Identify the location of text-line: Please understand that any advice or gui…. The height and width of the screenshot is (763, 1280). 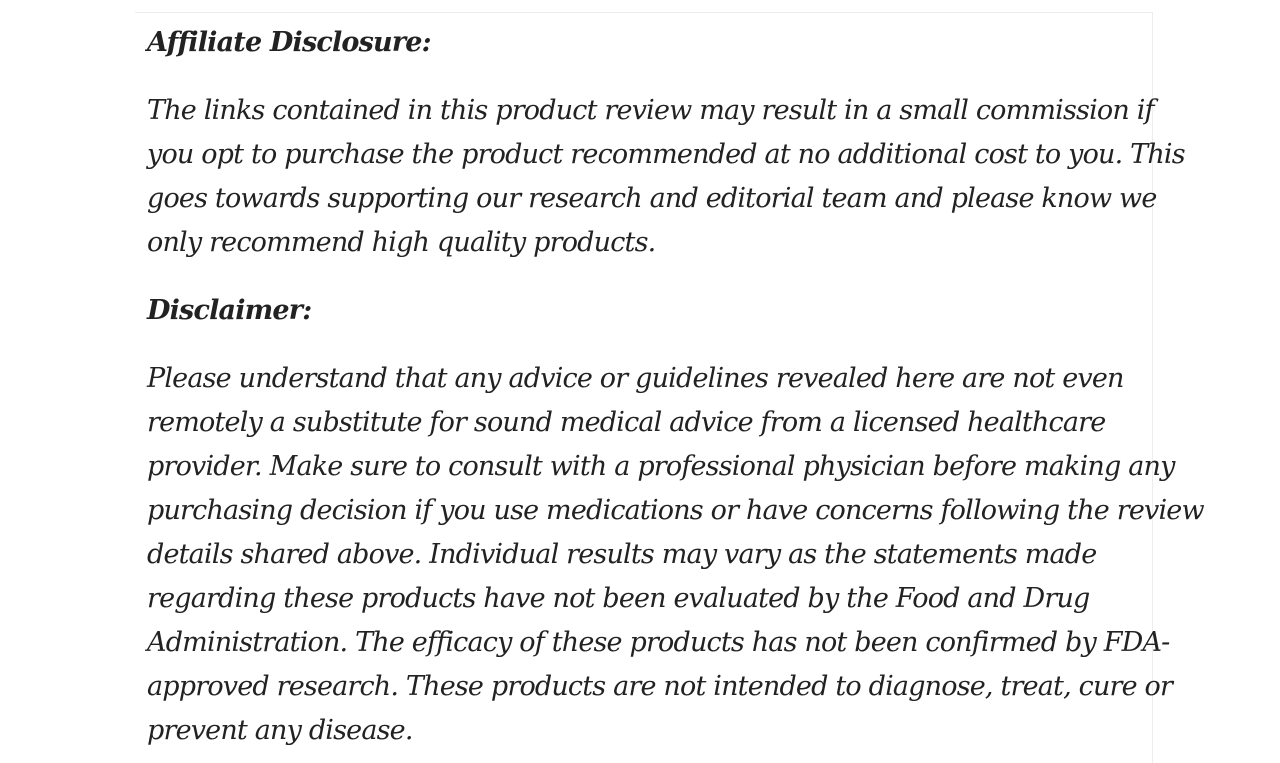
(635, 378).